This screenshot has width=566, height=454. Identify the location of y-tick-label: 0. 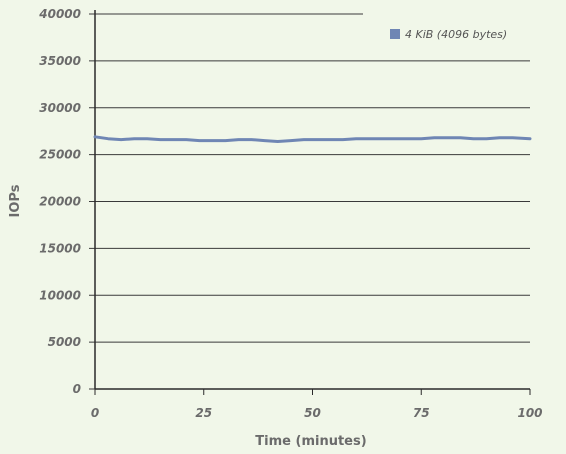
(77, 389).